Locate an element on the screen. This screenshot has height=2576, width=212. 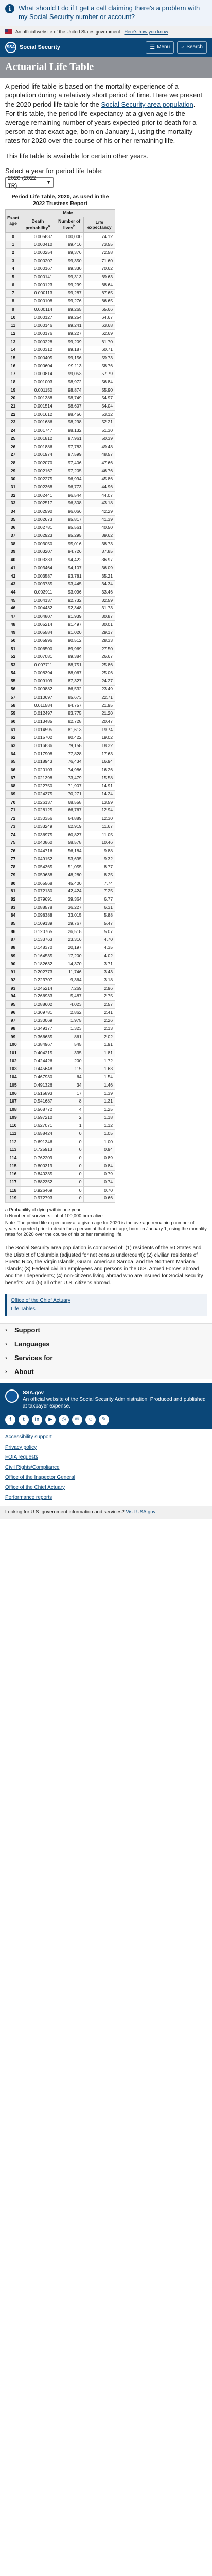
table-row: 97 0.330069 1,975 2.26 is located at coordinates (60, 1020).